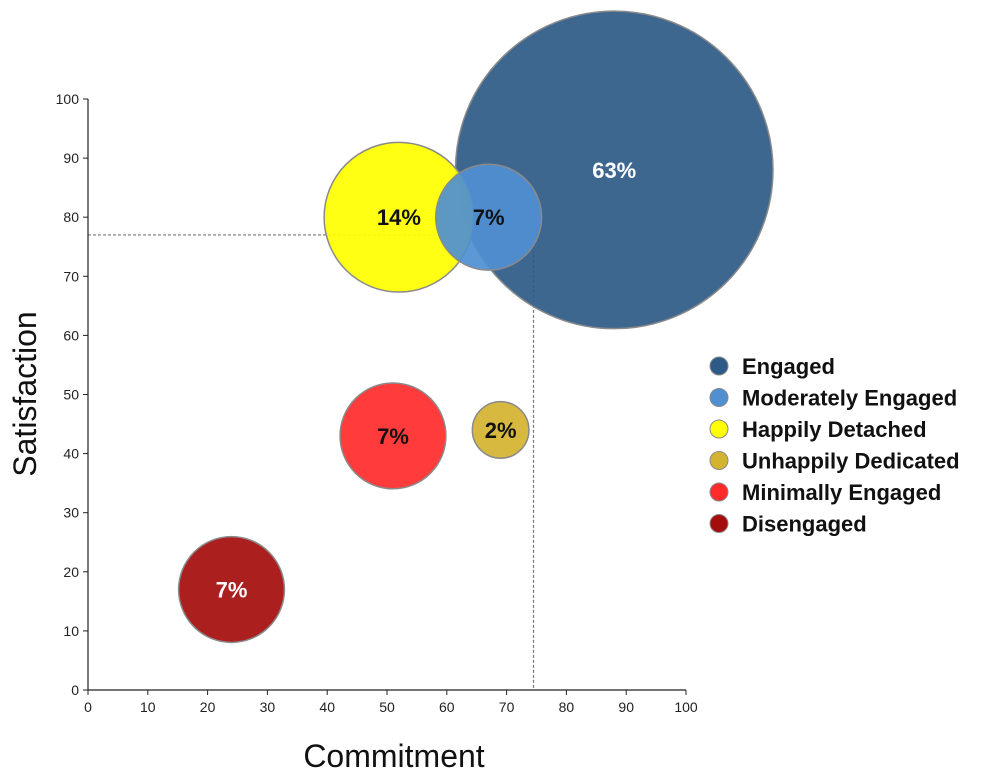 This screenshot has width=1003, height=776. What do you see at coordinates (686, 707) in the screenshot?
I see `x-tick-label: 100` at bounding box center [686, 707].